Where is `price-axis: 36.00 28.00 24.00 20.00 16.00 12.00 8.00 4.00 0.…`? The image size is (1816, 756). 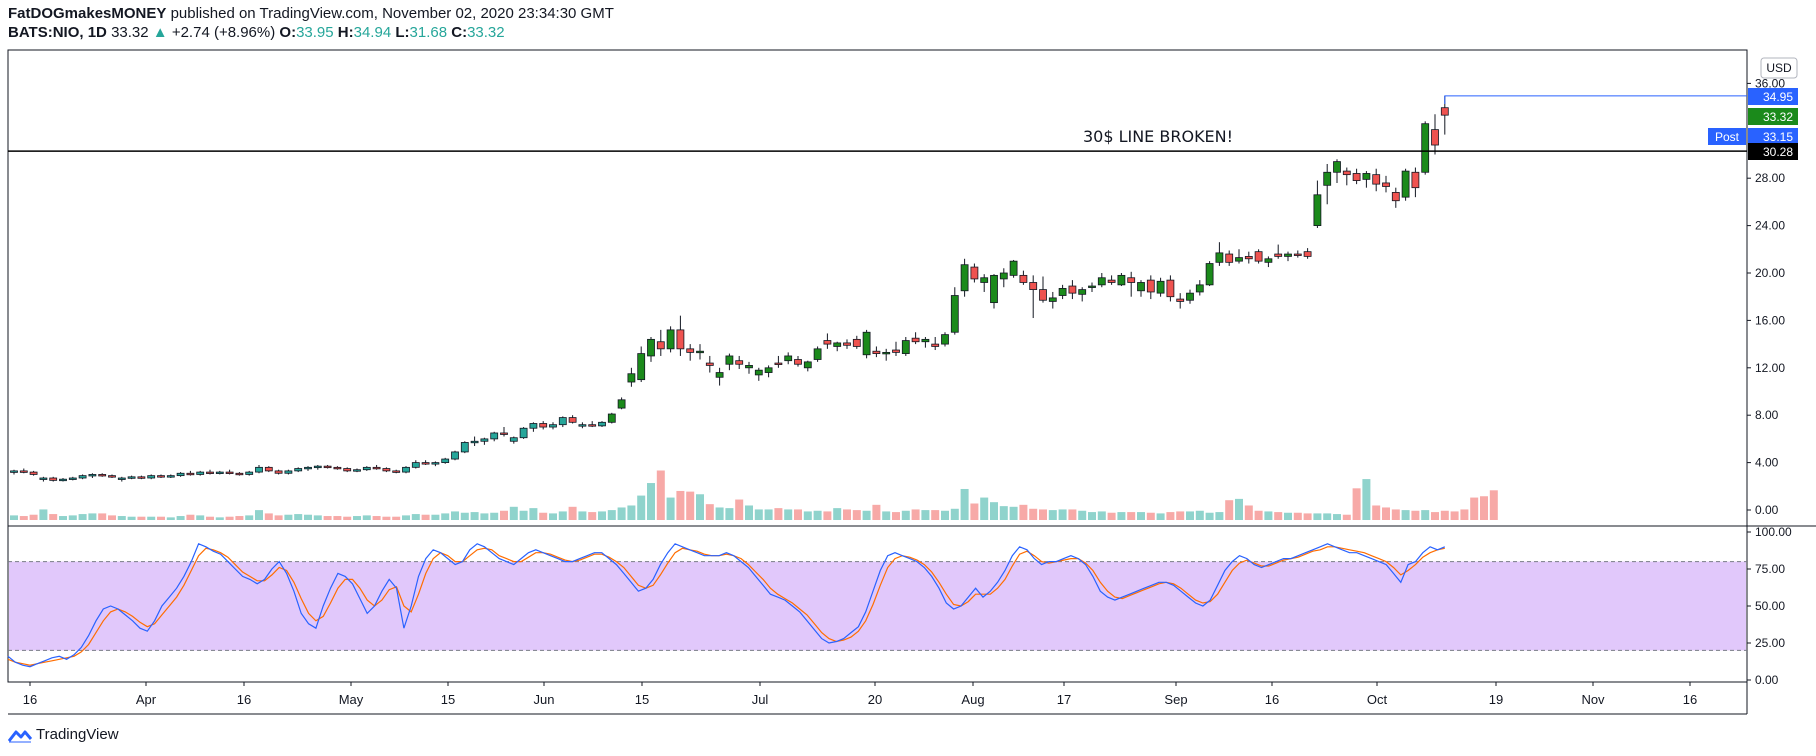 price-axis: 36.00 28.00 24.00 20.00 16.00 12.00 8.00 4.00 0.… is located at coordinates (1766, 296).